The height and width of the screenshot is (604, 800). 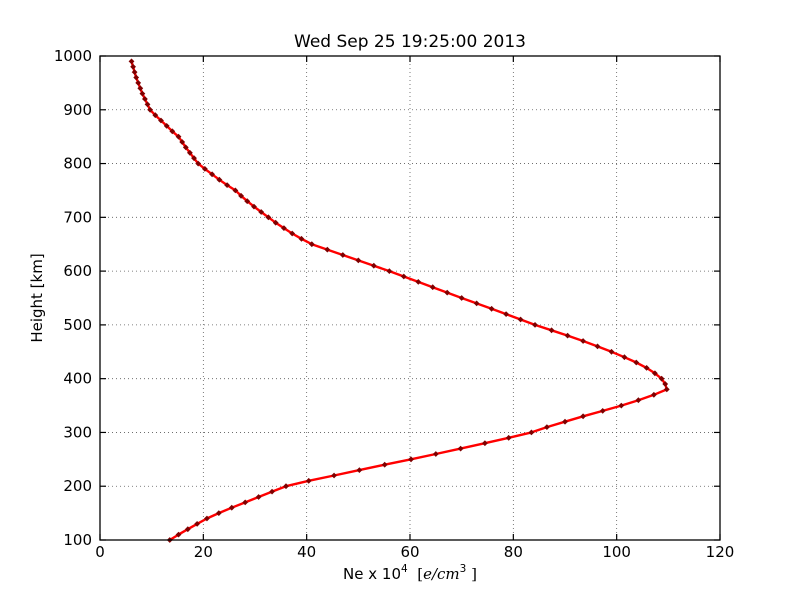 What do you see at coordinates (100, 552) in the screenshot?
I see `x-tick-label: 0` at bounding box center [100, 552].